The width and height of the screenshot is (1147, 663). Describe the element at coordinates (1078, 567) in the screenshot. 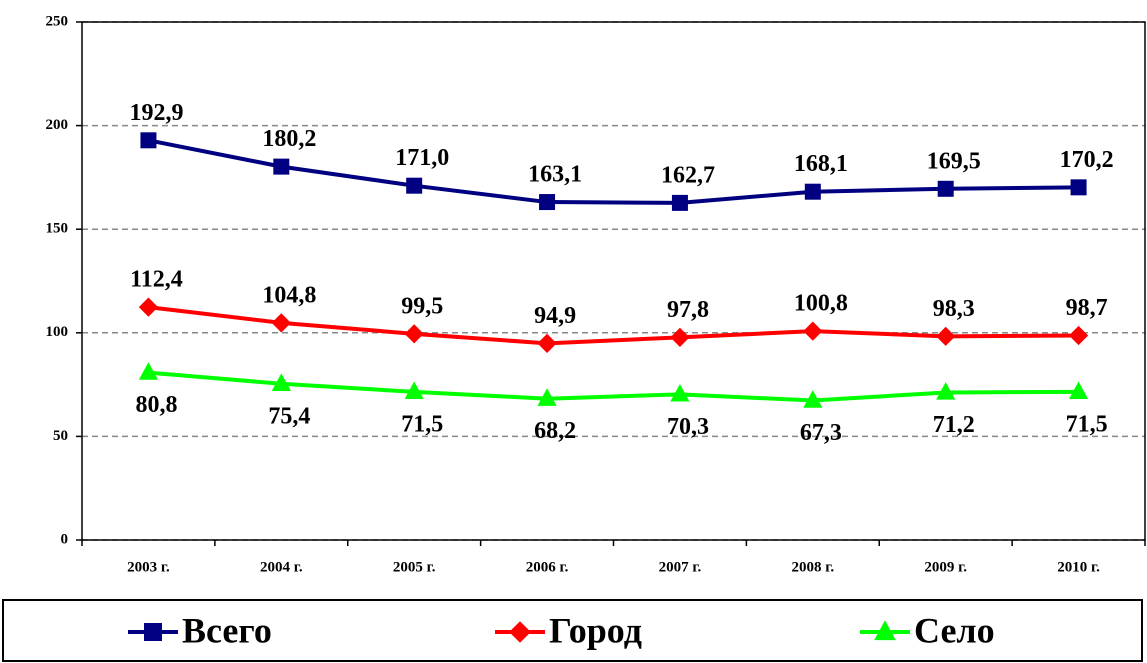

I see `x-tick-label: 2010 г.` at that location.